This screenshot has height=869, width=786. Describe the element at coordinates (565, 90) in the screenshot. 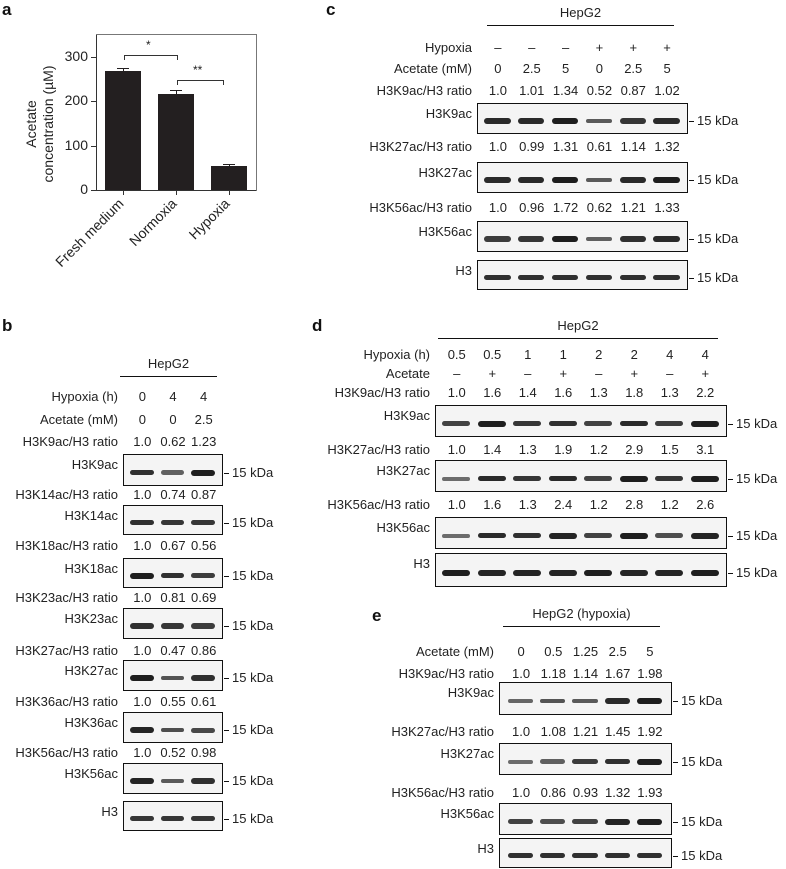

I see `ratio-value: 1.34` at that location.